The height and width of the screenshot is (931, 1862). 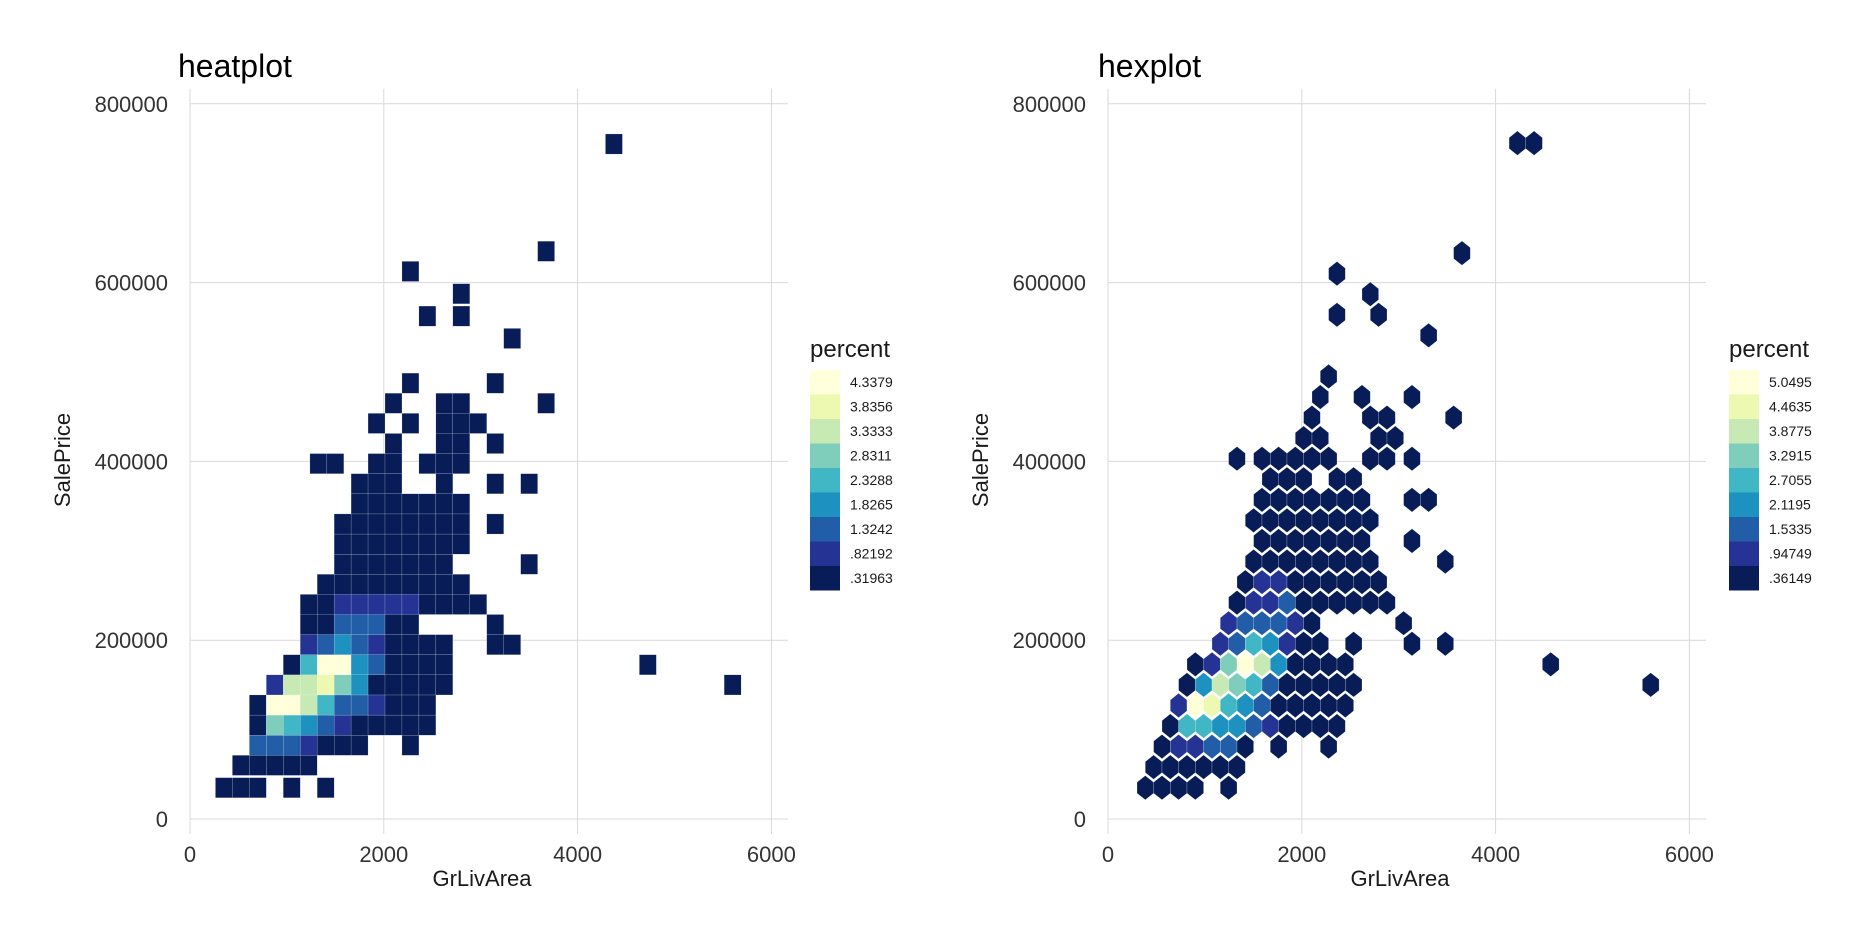 What do you see at coordinates (980, 460) in the screenshot?
I see `hexplot-y-axis-label: SalePrice` at bounding box center [980, 460].